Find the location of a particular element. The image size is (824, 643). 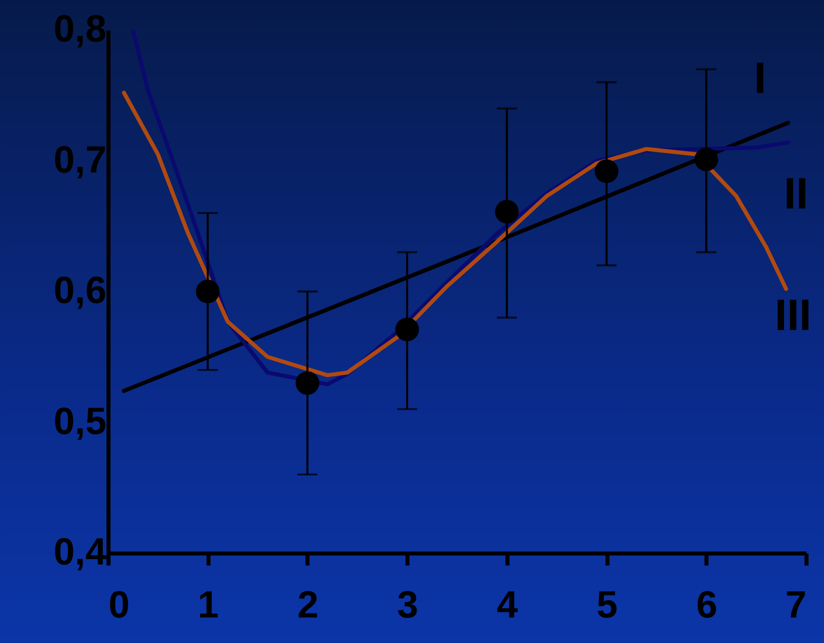

x-tick-label: 2 is located at coordinates (307, 605).